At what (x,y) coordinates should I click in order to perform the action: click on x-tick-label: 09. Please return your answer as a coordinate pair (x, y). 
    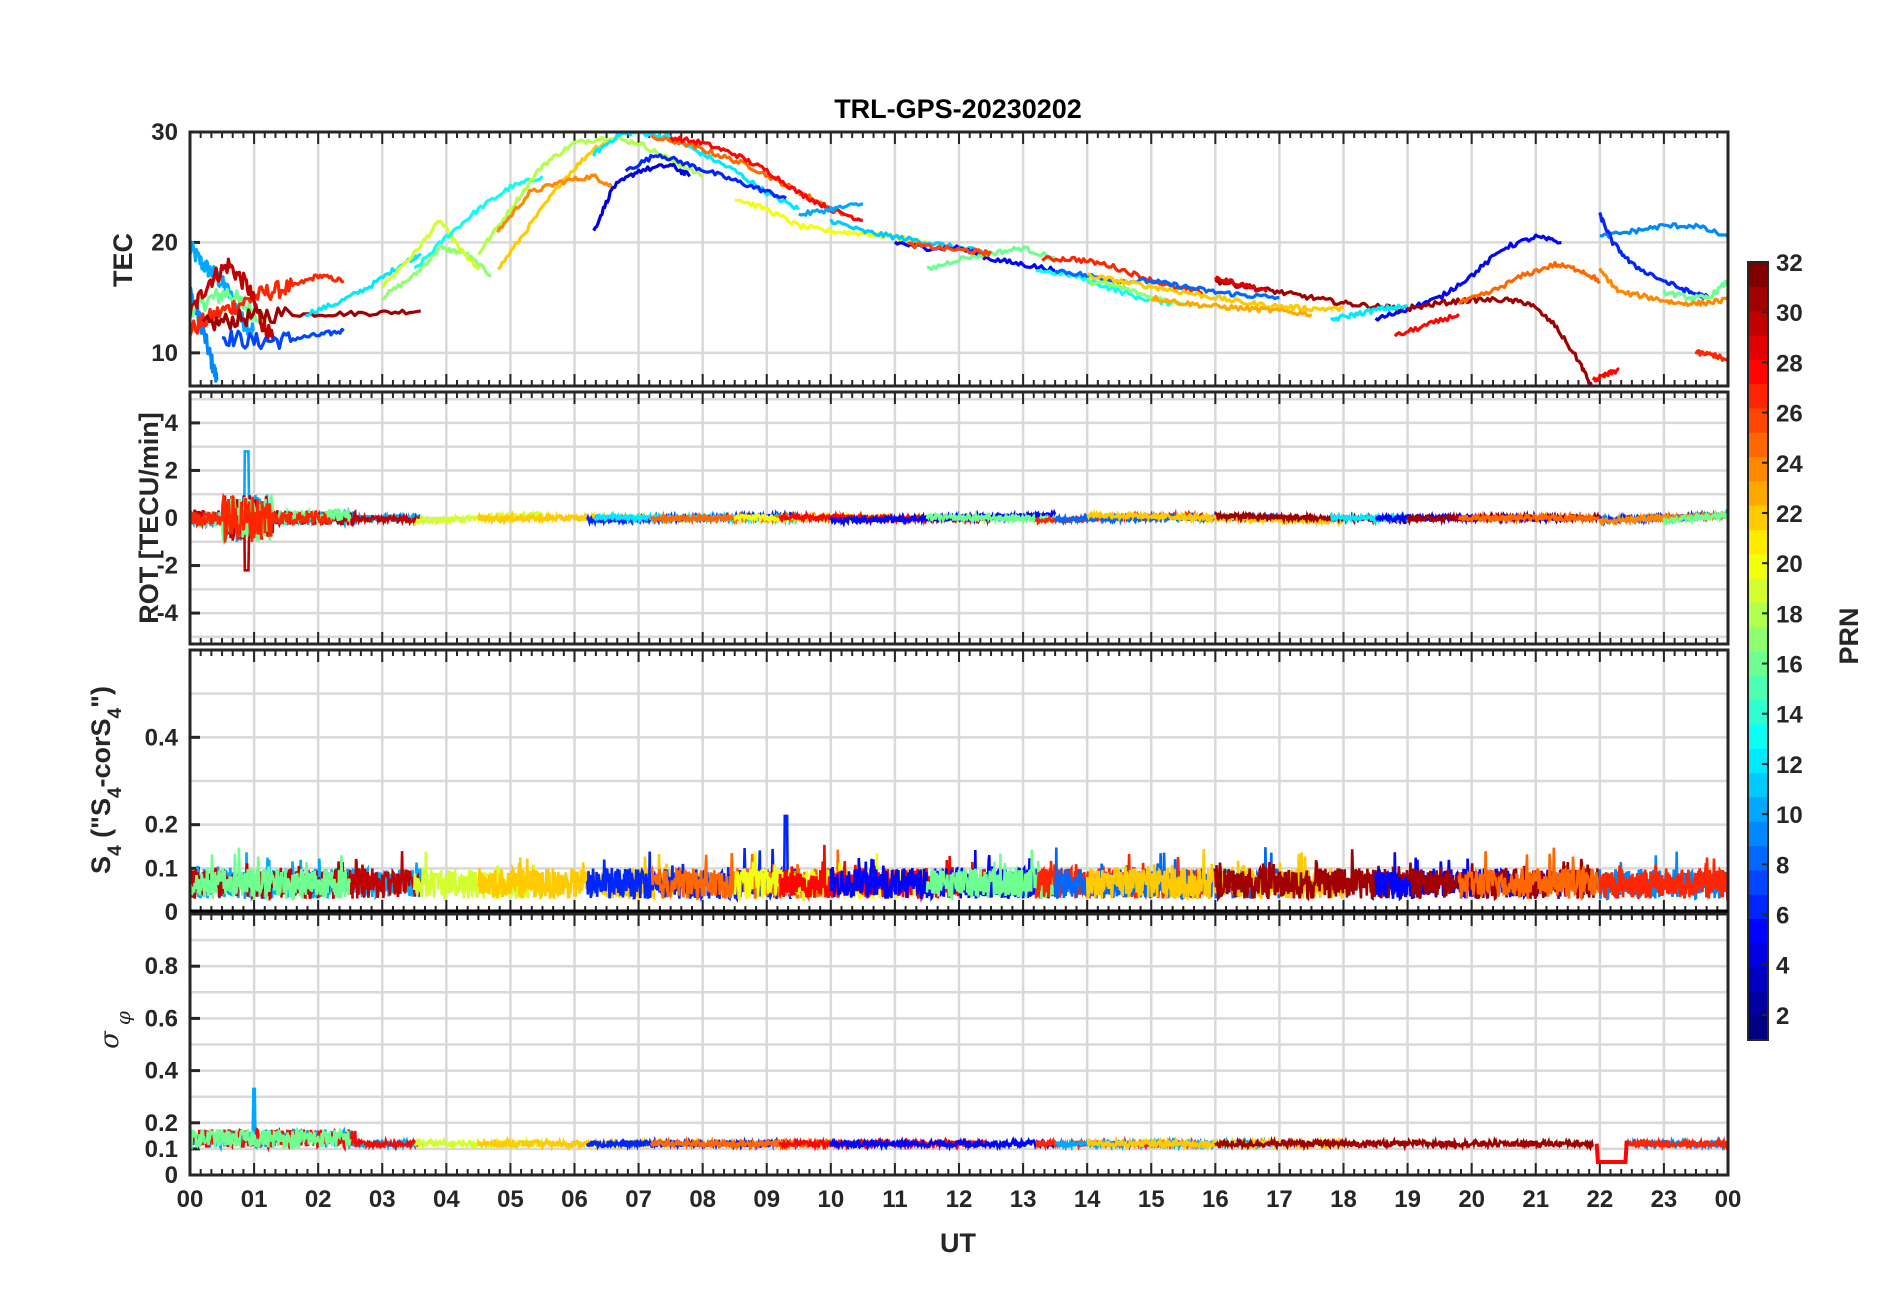
    Looking at the image, I should click on (766, 1199).